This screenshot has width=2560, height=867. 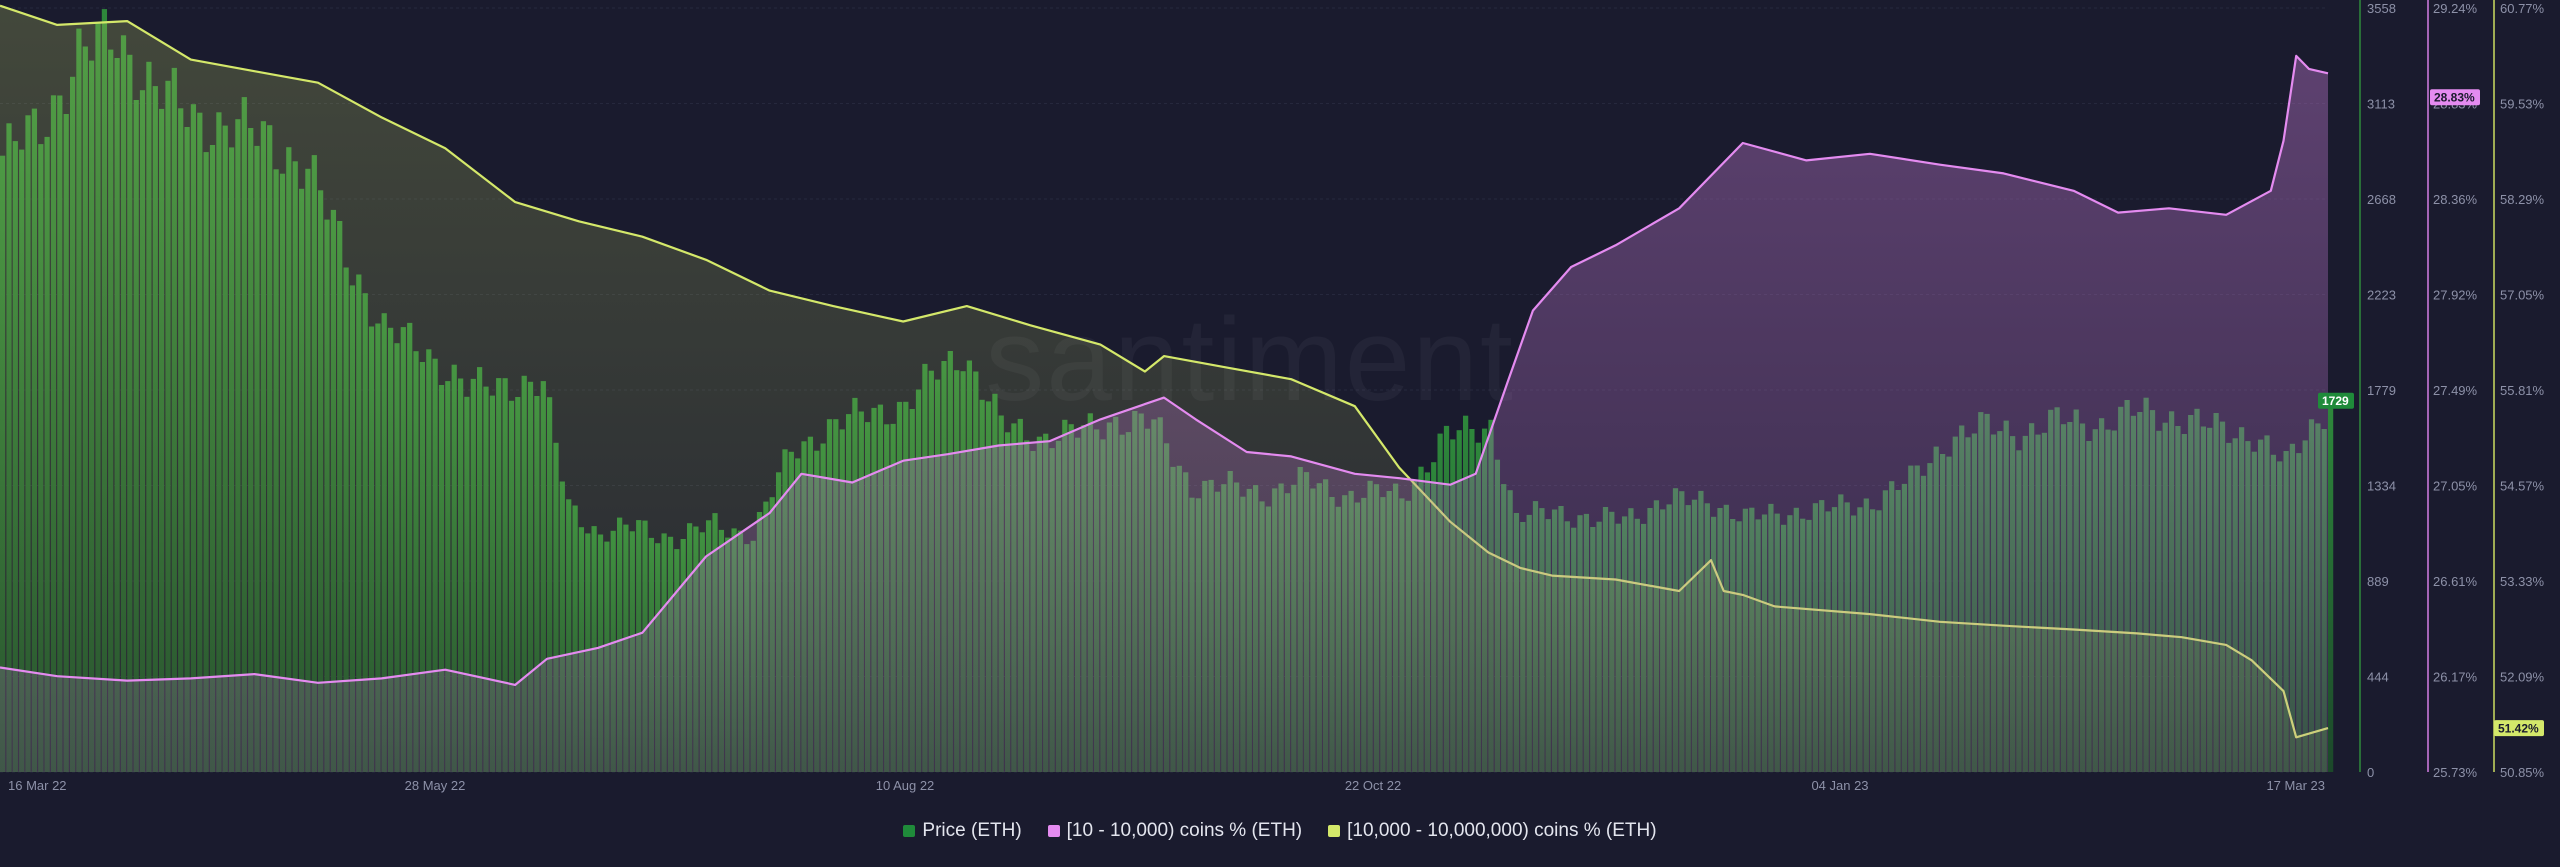 What do you see at coordinates (2381, 8) in the screenshot?
I see `price-tick-label: 3558` at bounding box center [2381, 8].